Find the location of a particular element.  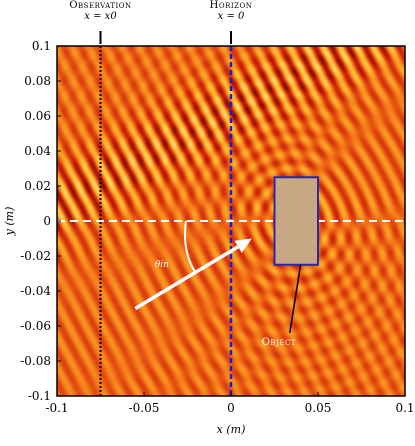

x-tick-label: -0.05 is located at coordinates (144, 408).